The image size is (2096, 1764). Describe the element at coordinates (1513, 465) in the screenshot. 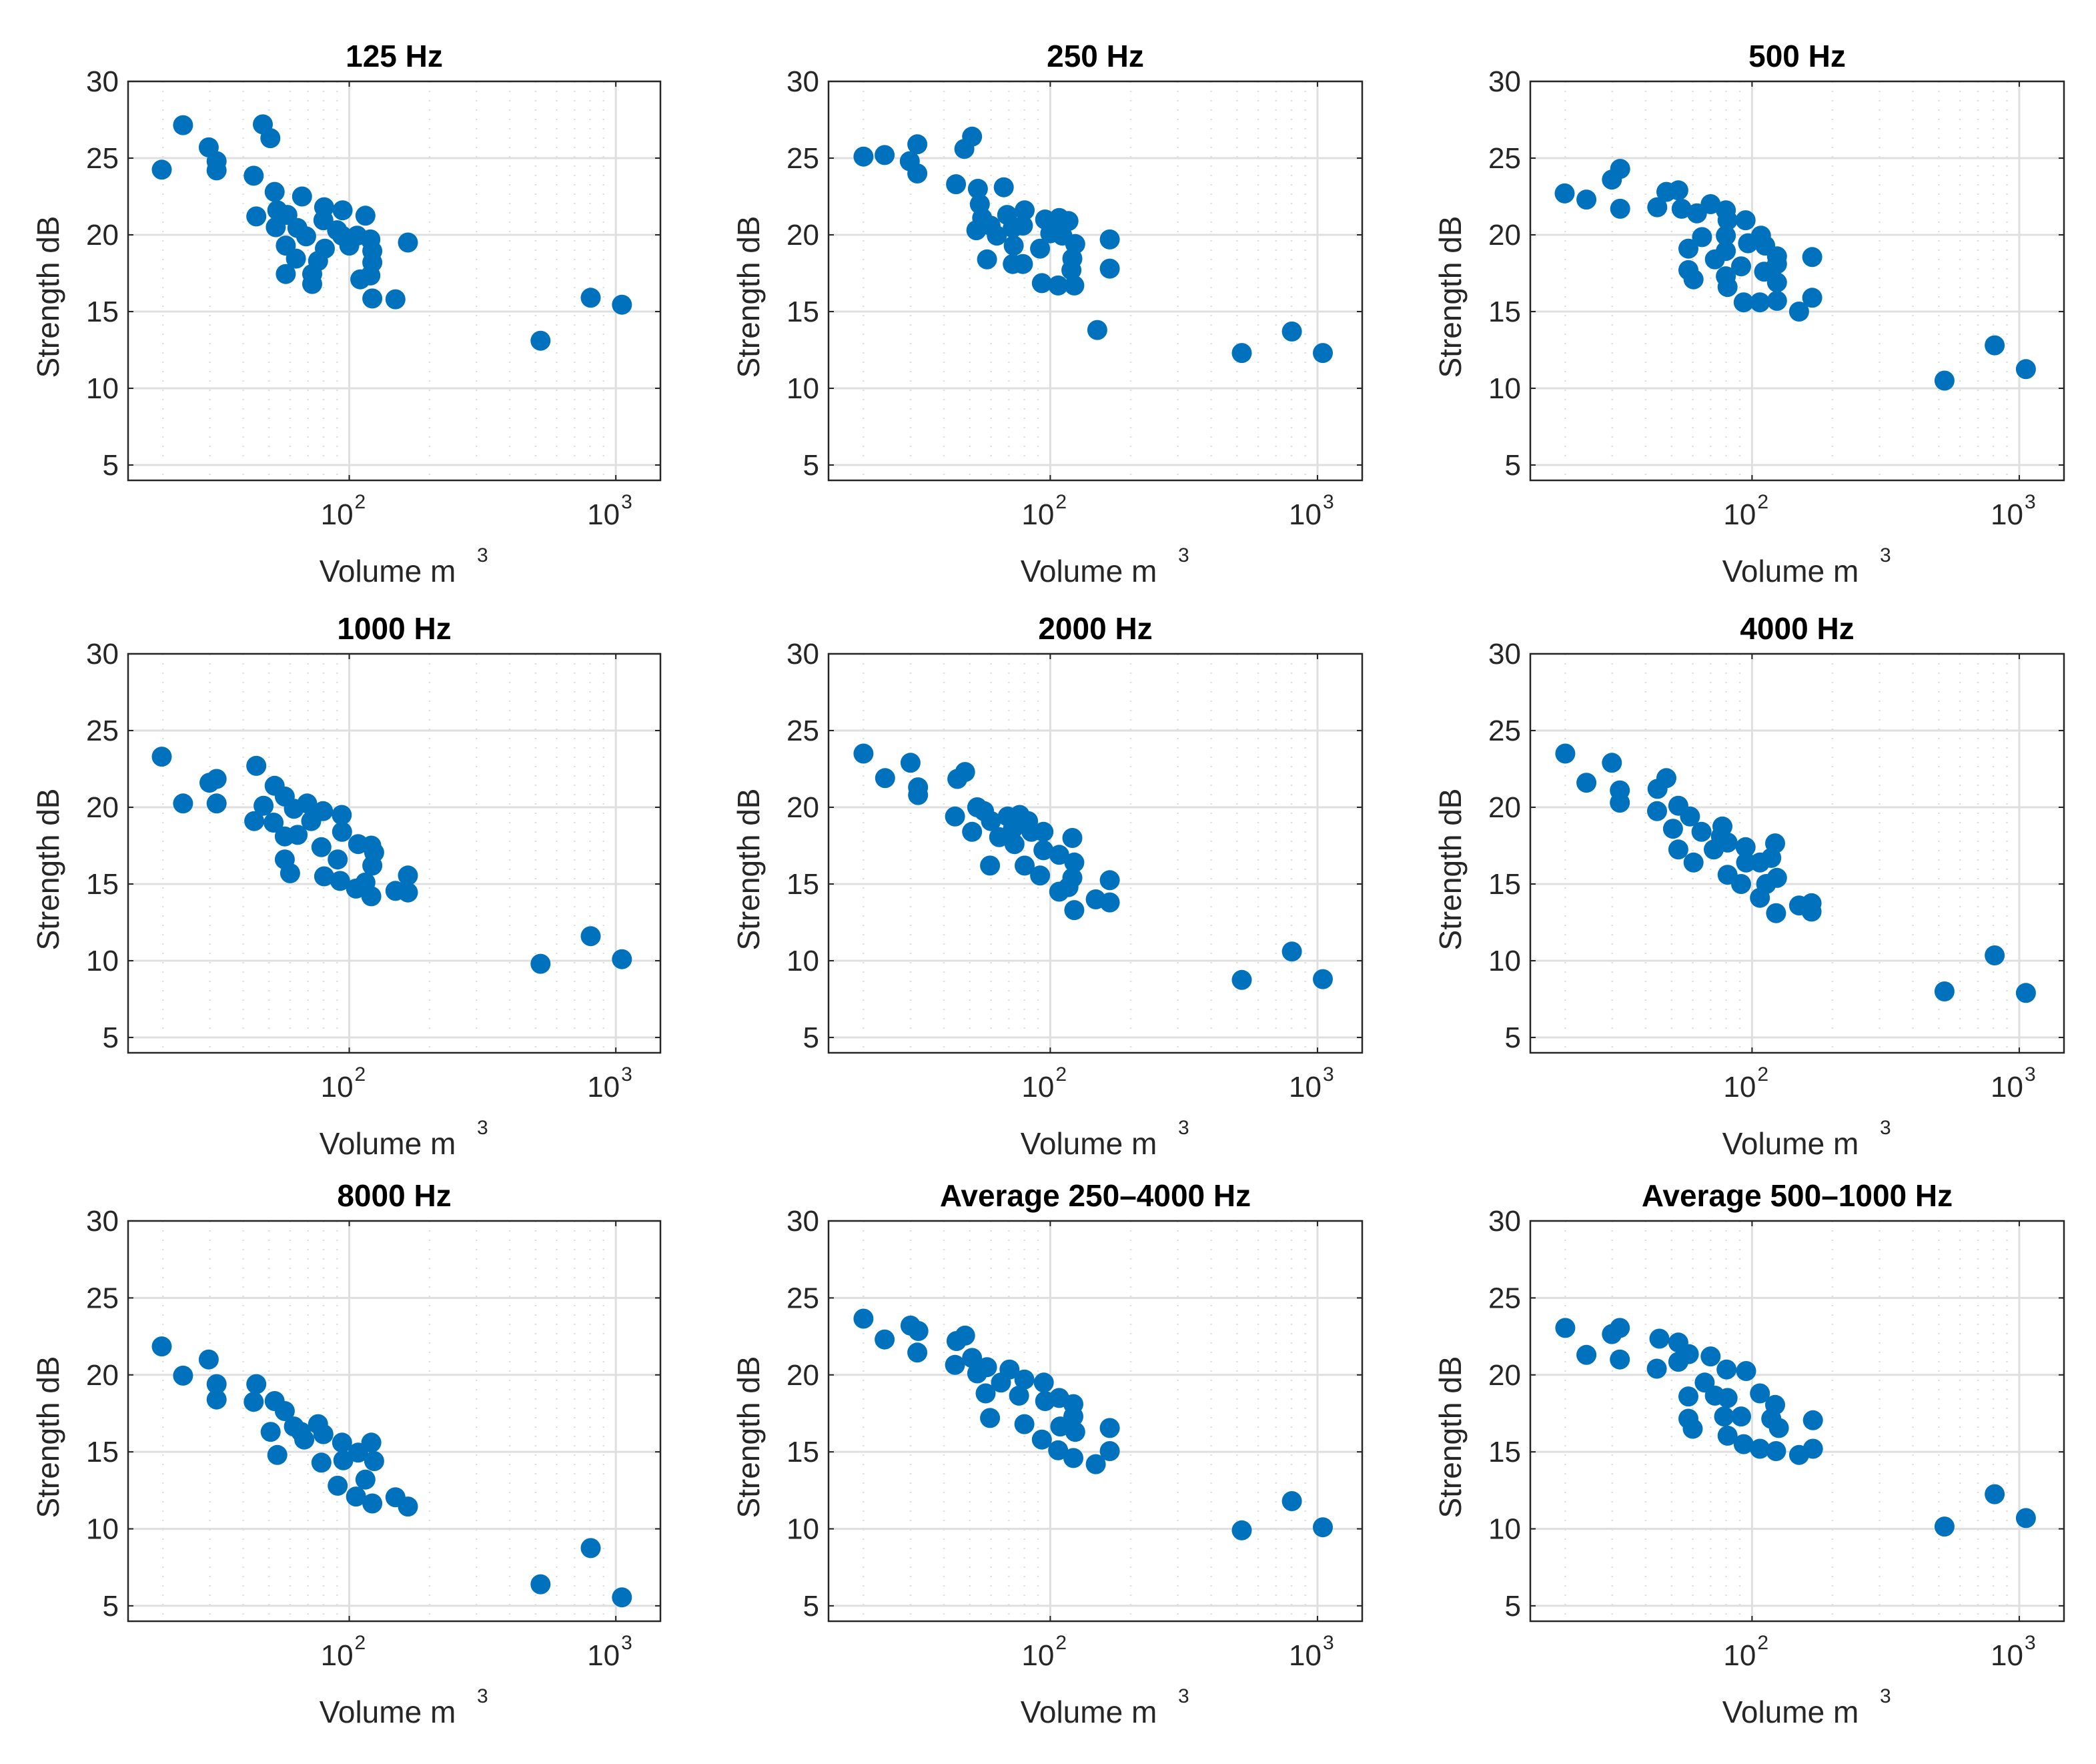

I see `y-tick-label: 5` at that location.